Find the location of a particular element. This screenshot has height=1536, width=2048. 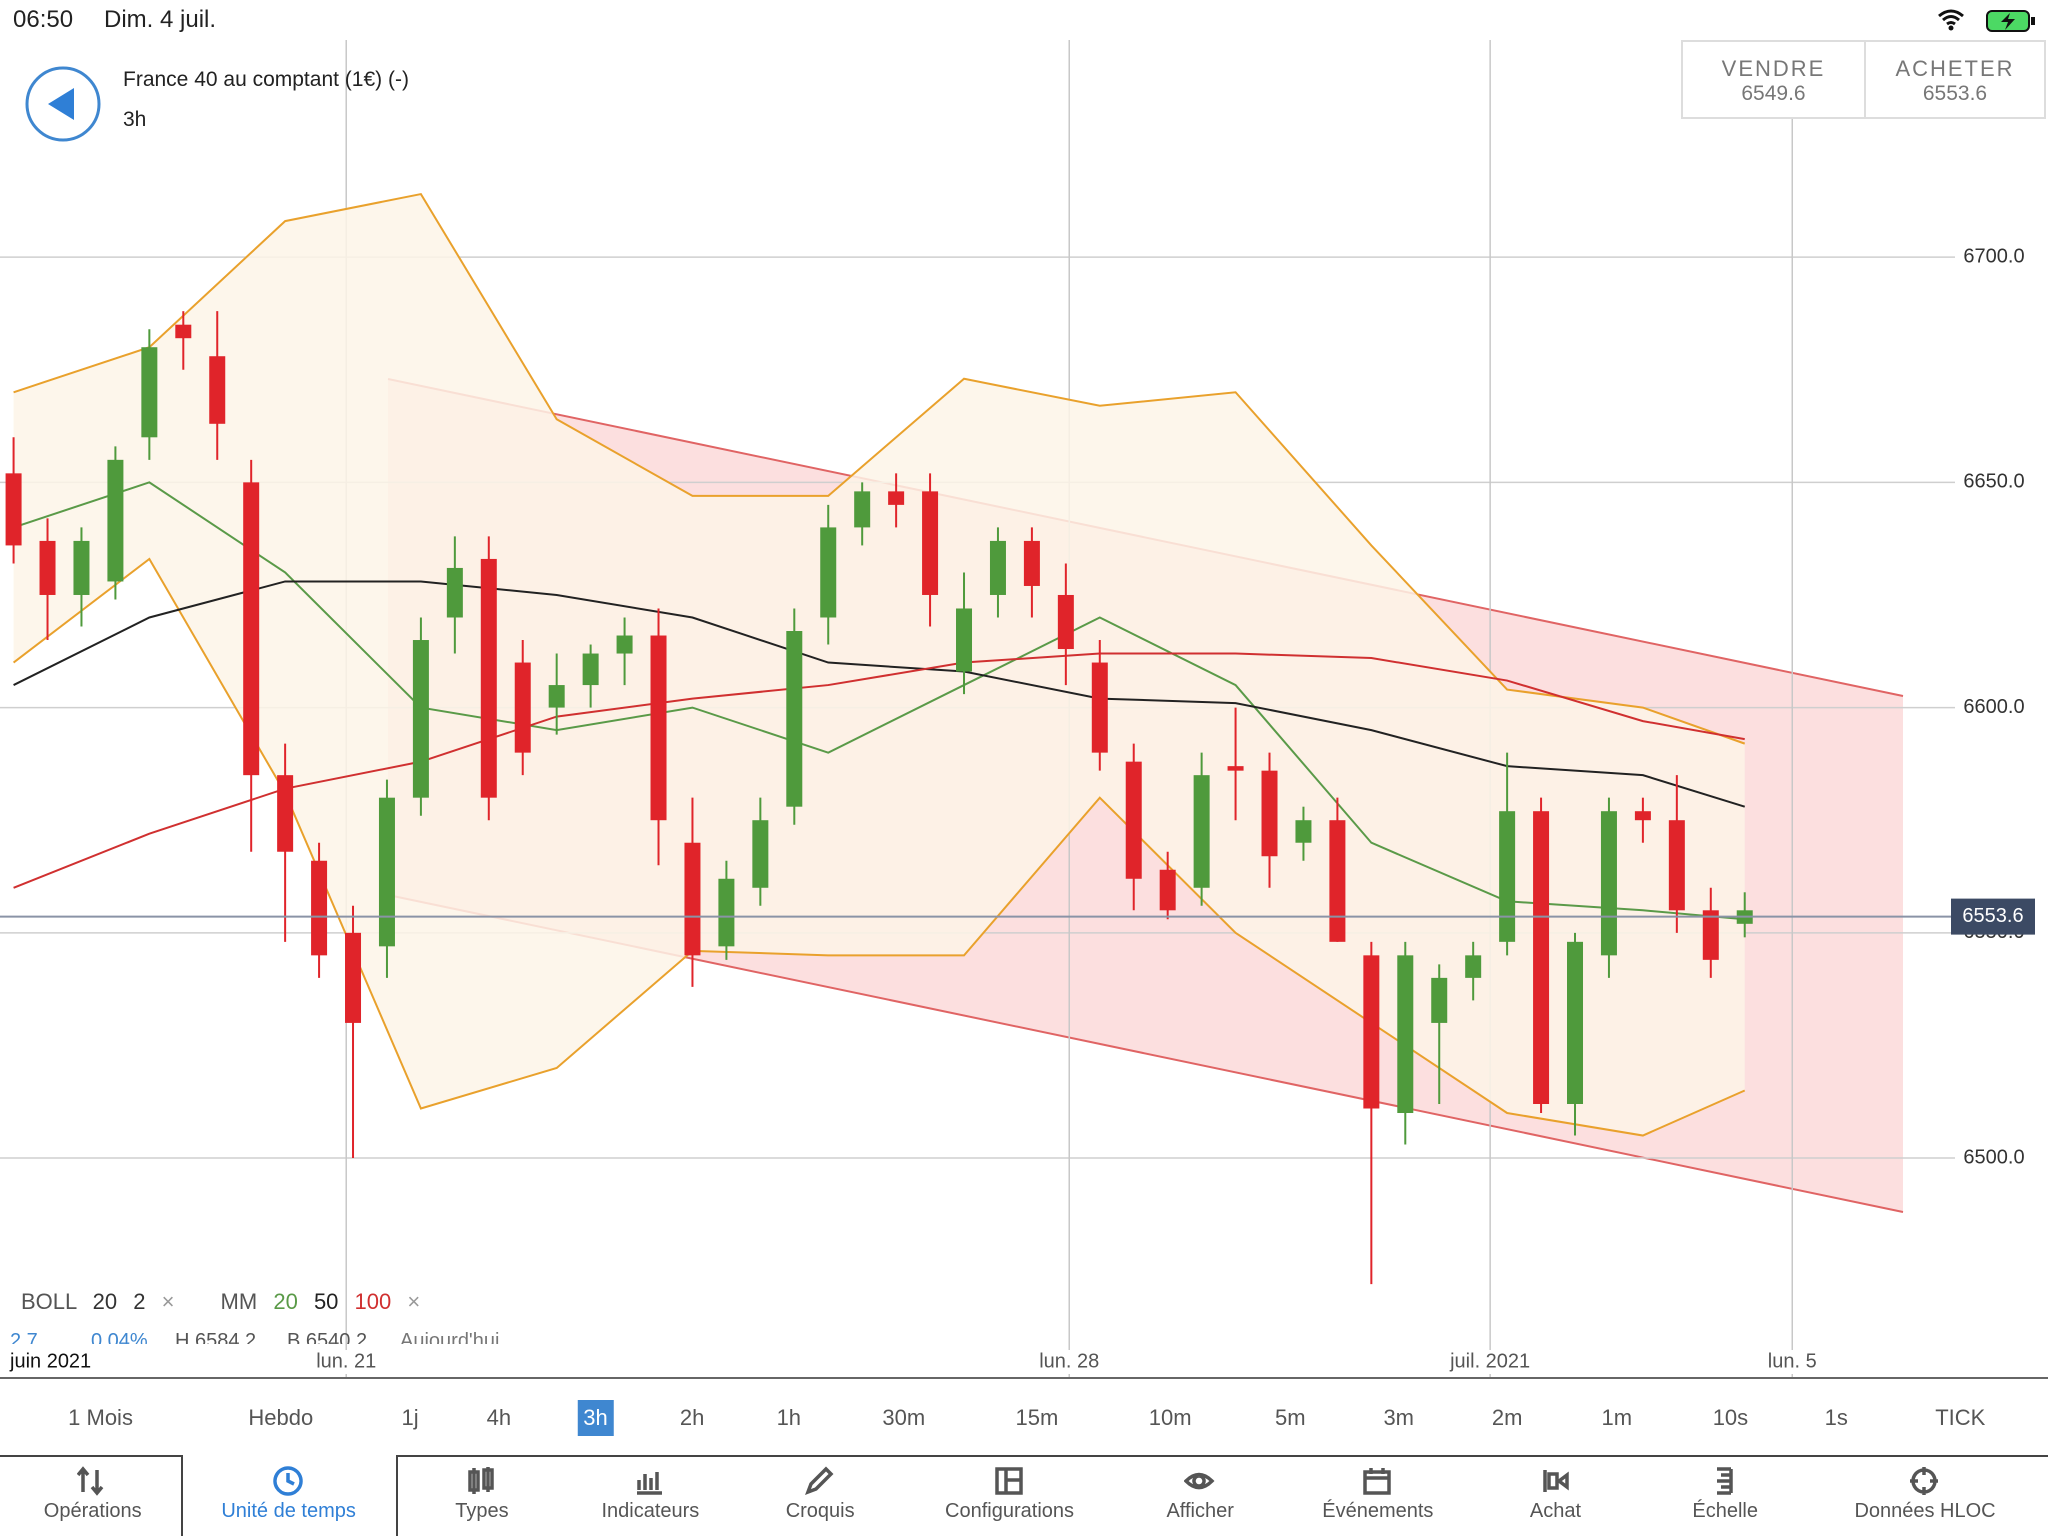

timeframe-option: 1s is located at coordinates (1836, 1417).